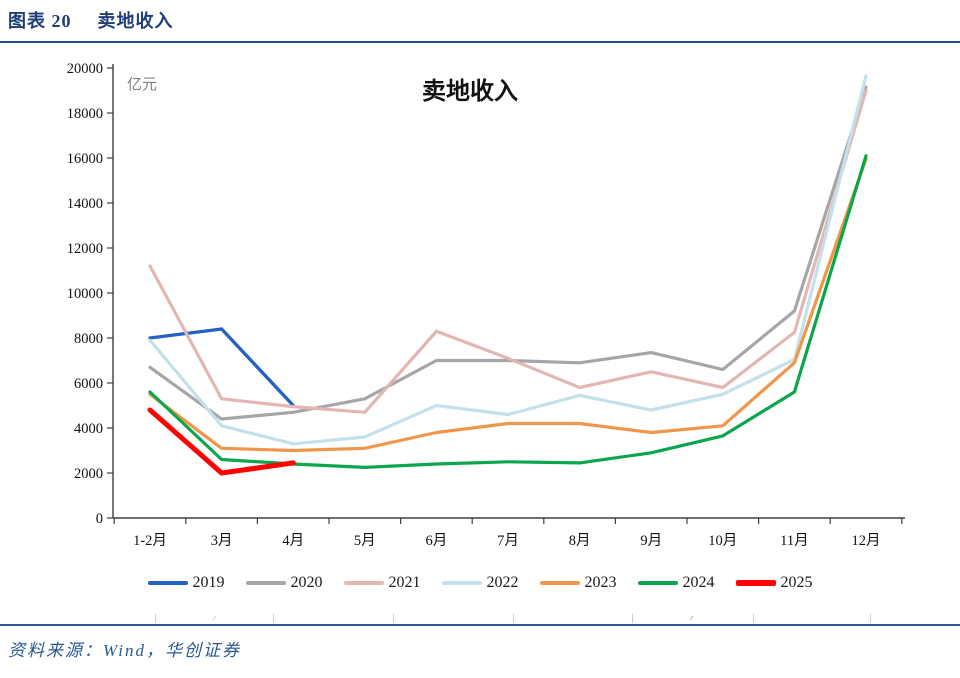  What do you see at coordinates (437, 541) in the screenshot?
I see `x-tick-label: 6月` at bounding box center [437, 541].